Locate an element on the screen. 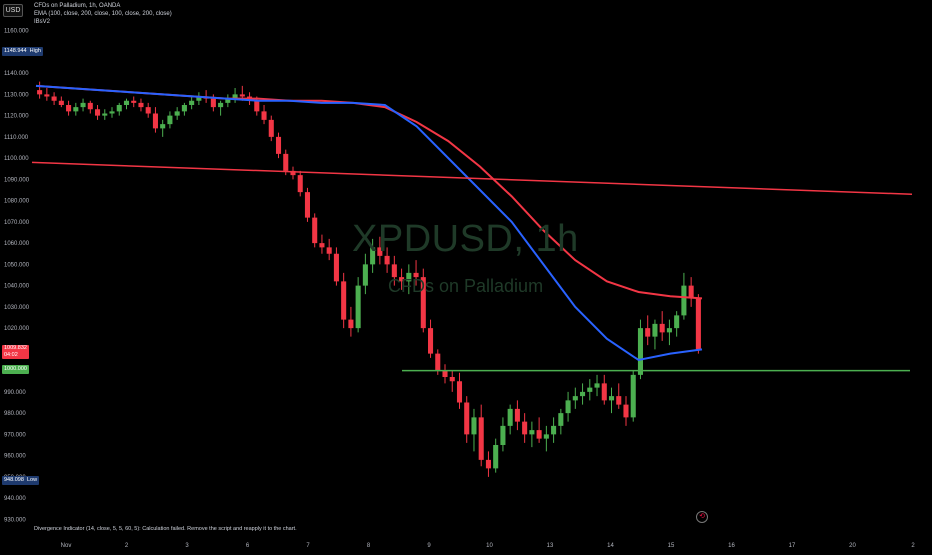 Image resolution: width=932 pixels, height=555 pixels. symbol-title: CFDs on Palladium, 1h, OANDA is located at coordinates (77, 6).